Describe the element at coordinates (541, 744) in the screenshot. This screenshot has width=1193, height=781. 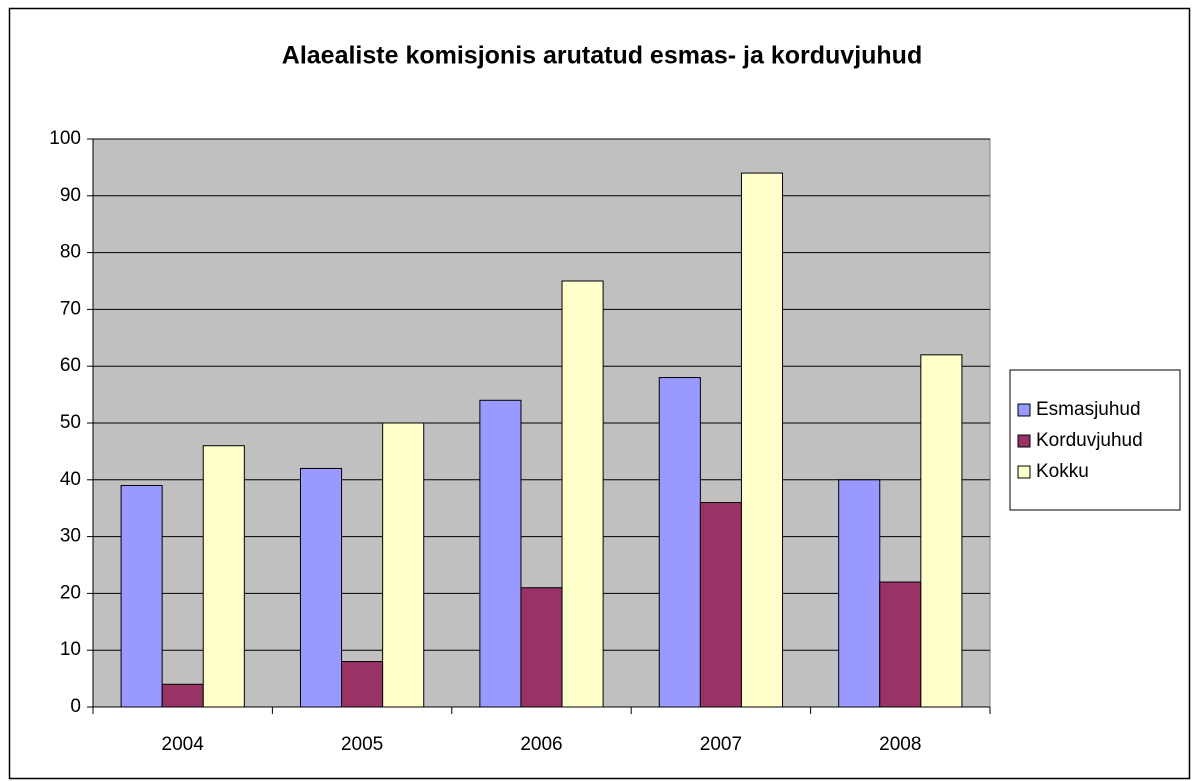
I see `x-tick-label: 2006` at that location.